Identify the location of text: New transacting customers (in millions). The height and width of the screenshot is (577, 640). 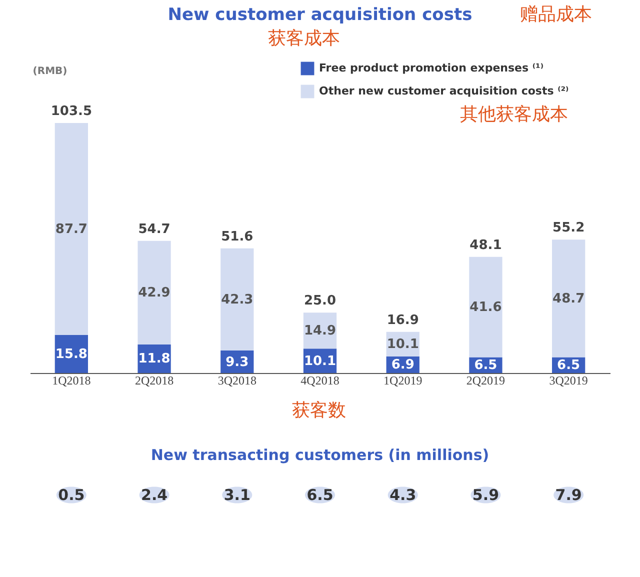
(320, 455).